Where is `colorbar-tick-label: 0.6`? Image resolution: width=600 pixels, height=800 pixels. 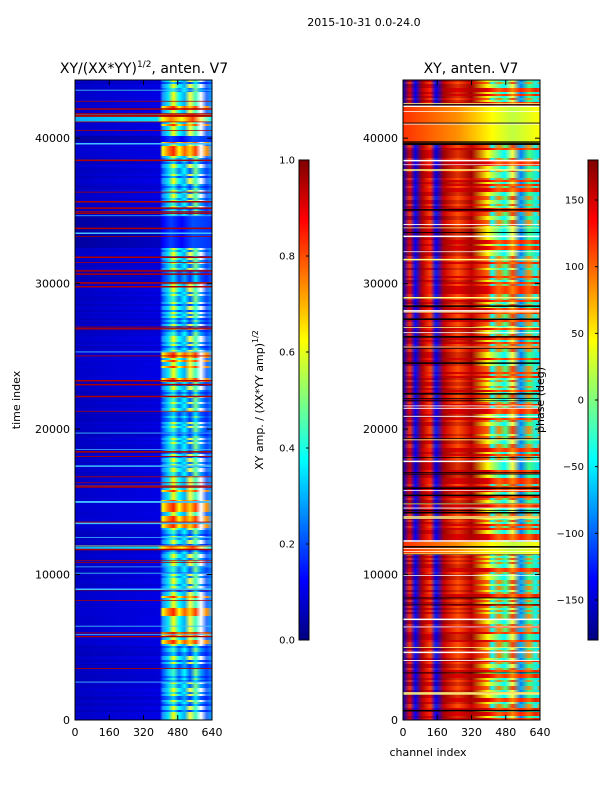 colorbar-tick-label: 0.6 is located at coordinates (287, 353).